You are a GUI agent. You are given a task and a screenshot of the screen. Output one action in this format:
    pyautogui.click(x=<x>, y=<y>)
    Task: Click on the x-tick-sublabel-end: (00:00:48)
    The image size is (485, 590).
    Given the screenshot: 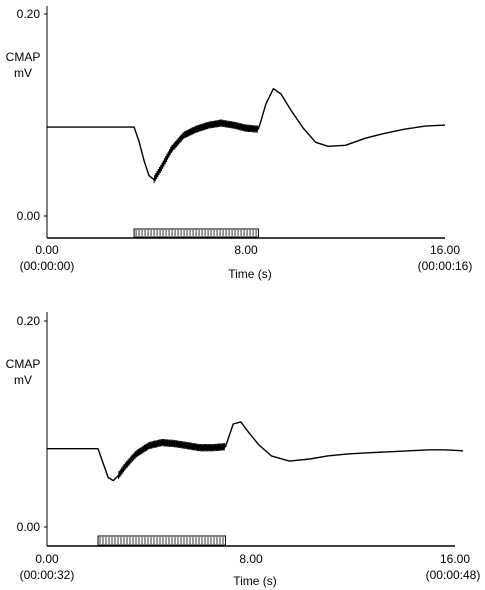 What is the action you would take?
    pyautogui.click(x=453, y=575)
    